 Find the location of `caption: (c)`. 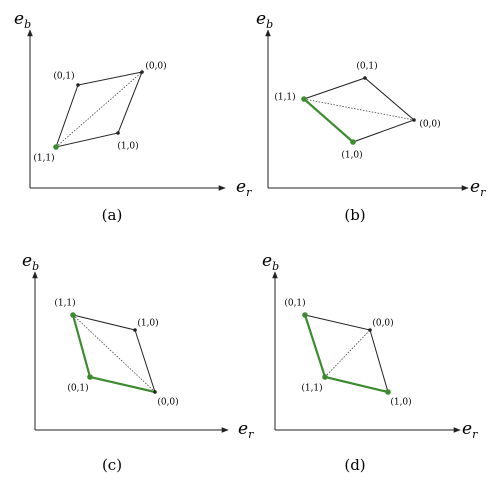

caption: (c) is located at coordinates (112, 465).